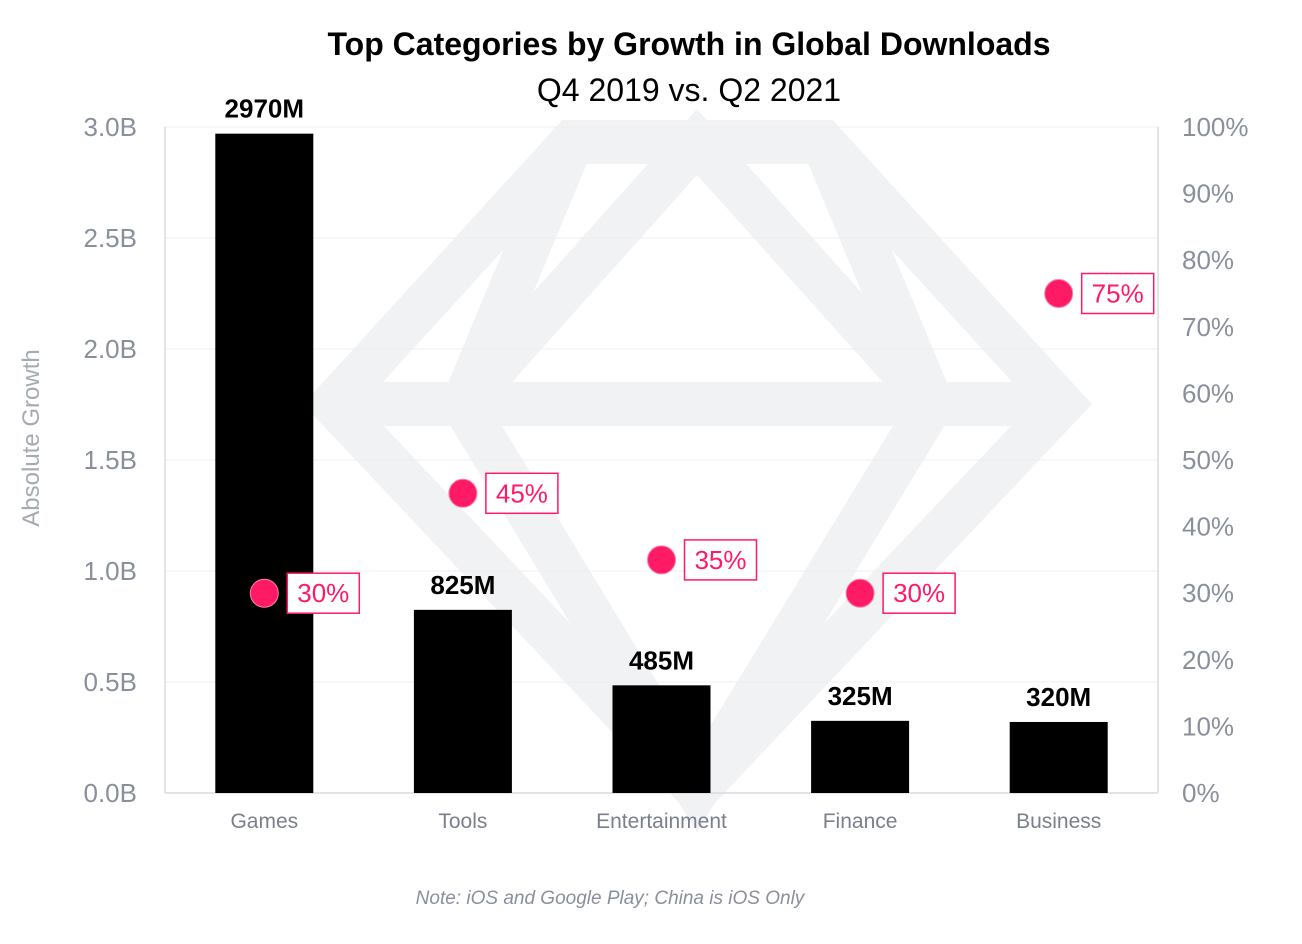 This screenshot has height=944, width=1302. Describe the element at coordinates (1208, 527) in the screenshot. I see `right-tick-label: 40%` at that location.